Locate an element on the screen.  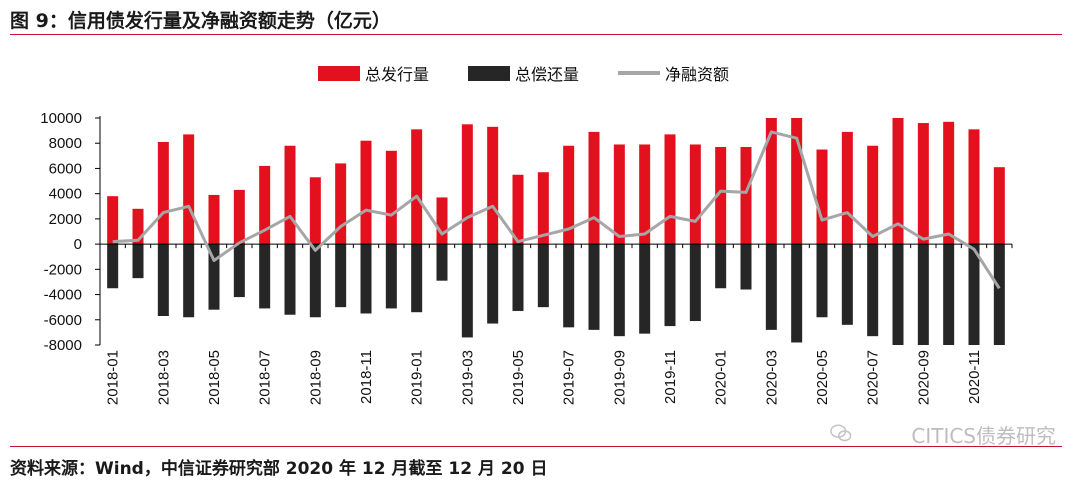
title-rule is located at coordinates (536, 34).